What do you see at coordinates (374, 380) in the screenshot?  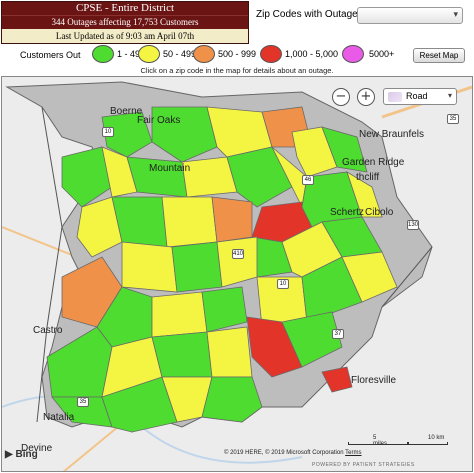 I see `place-label: Floresville` at bounding box center [374, 380].